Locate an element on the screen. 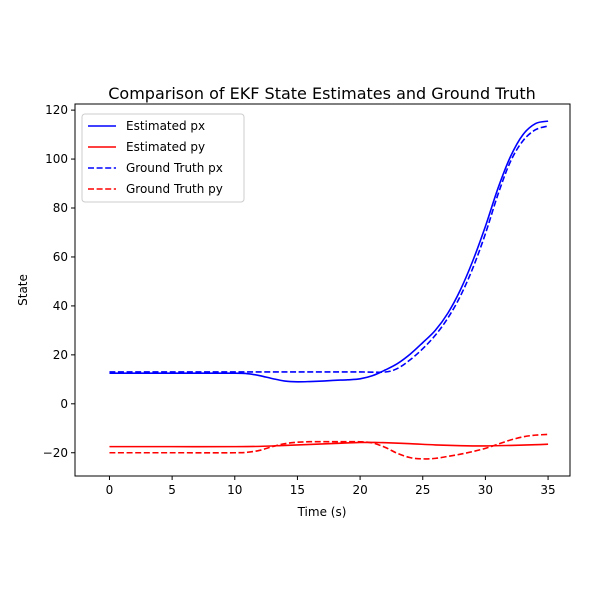 This screenshot has height=605, width=605. x-tick-label: 30 is located at coordinates (485, 490).